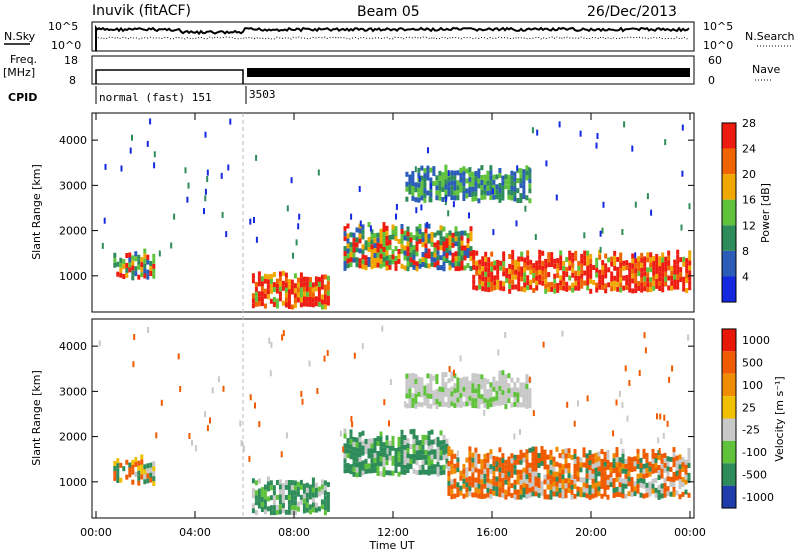  Describe the element at coordinates (632, 12) in the screenshot. I see `date-title: 26/Dec/2013` at that location.